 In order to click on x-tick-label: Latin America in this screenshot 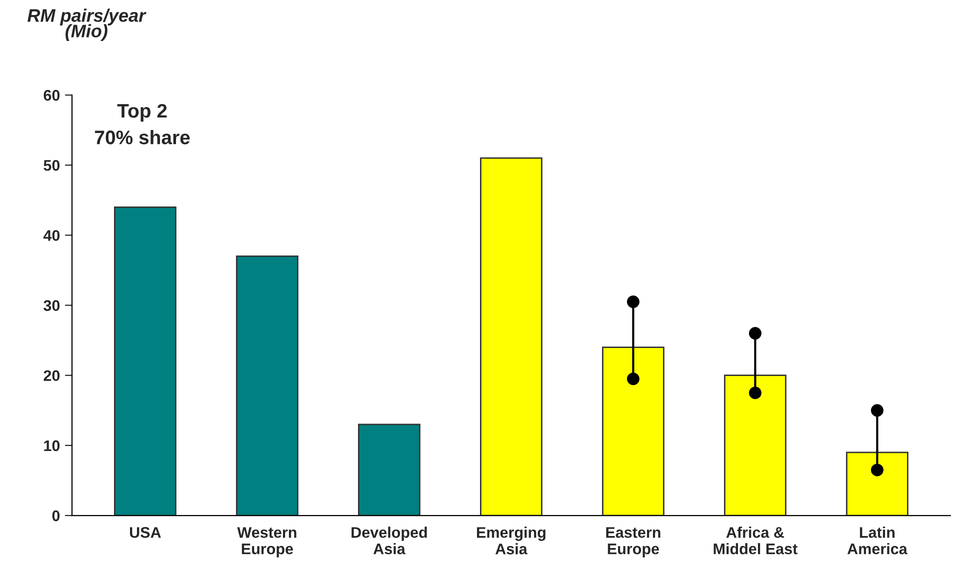, I will do `click(877, 540)`.